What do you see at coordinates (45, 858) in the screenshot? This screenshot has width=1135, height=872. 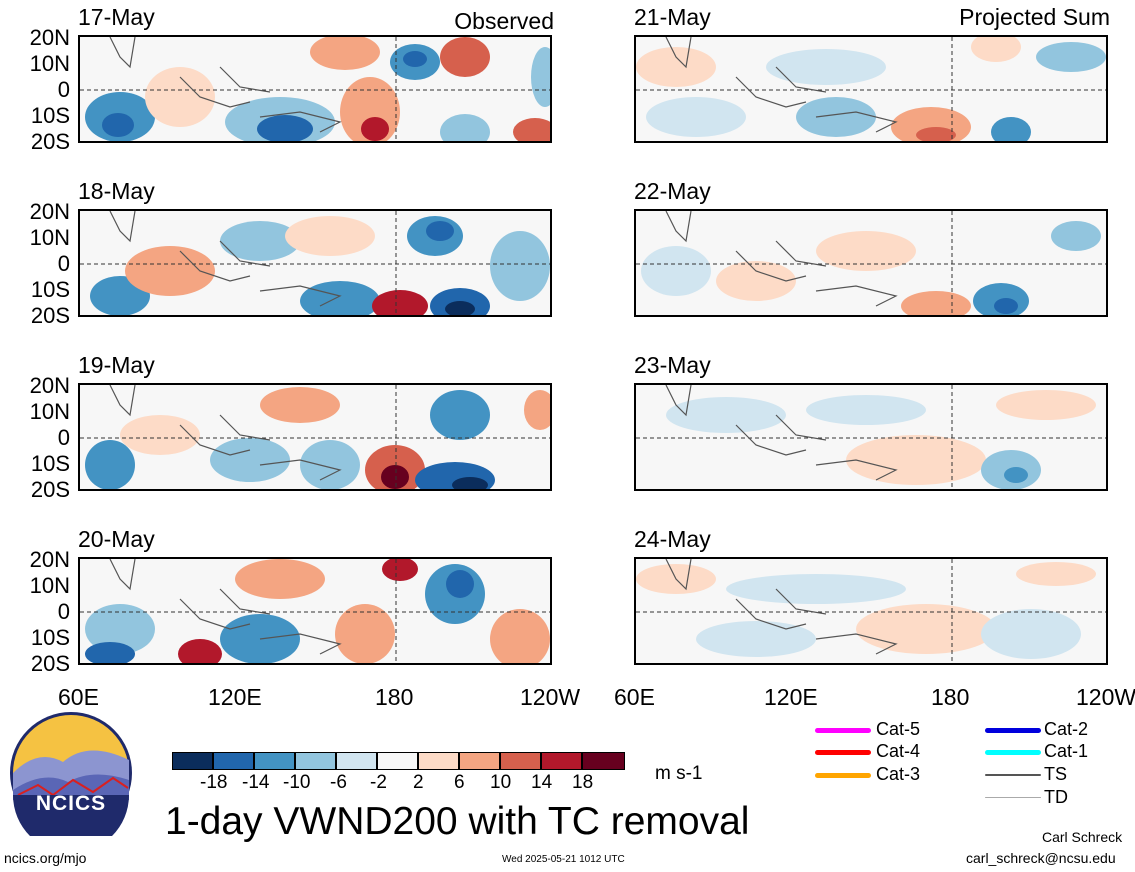 I see `source-url: ncics.org/mjo` at bounding box center [45, 858].